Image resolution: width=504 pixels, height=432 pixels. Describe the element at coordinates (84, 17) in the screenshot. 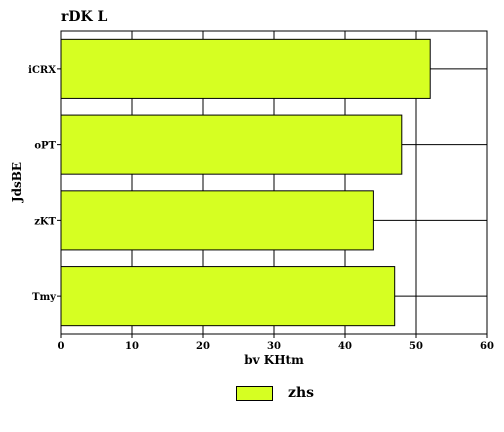

I see `chart-title: rDK L` at that location.